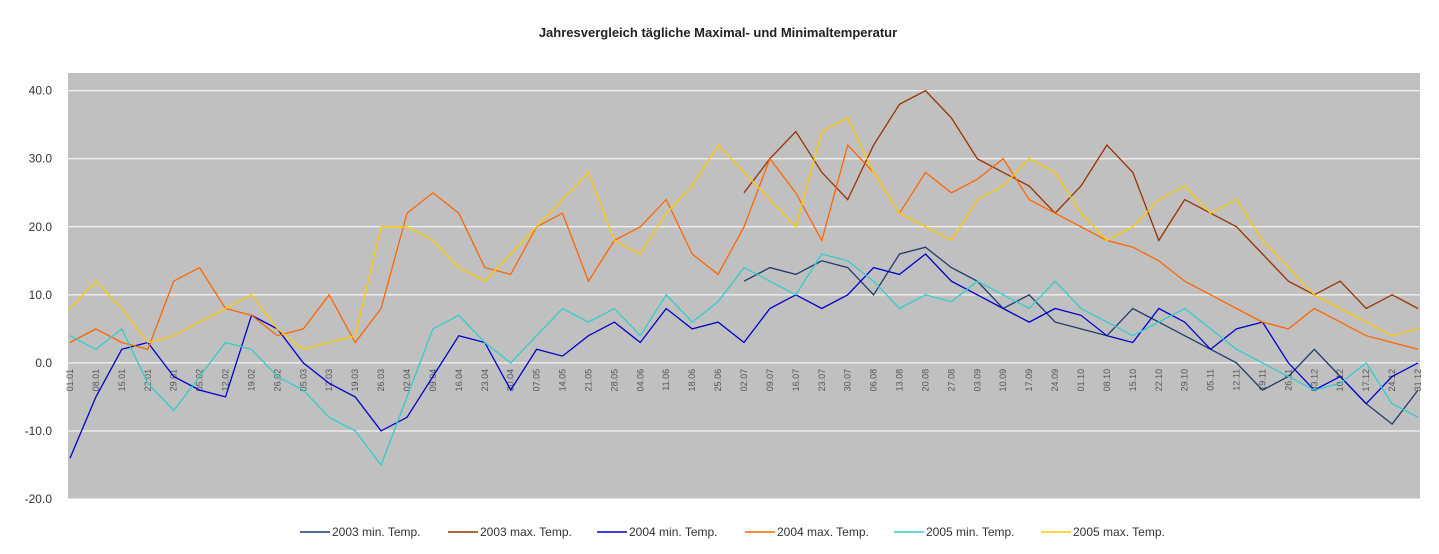 This screenshot has height=554, width=1439. I want to click on x-tick-label: 25.06, so click(718, 380).